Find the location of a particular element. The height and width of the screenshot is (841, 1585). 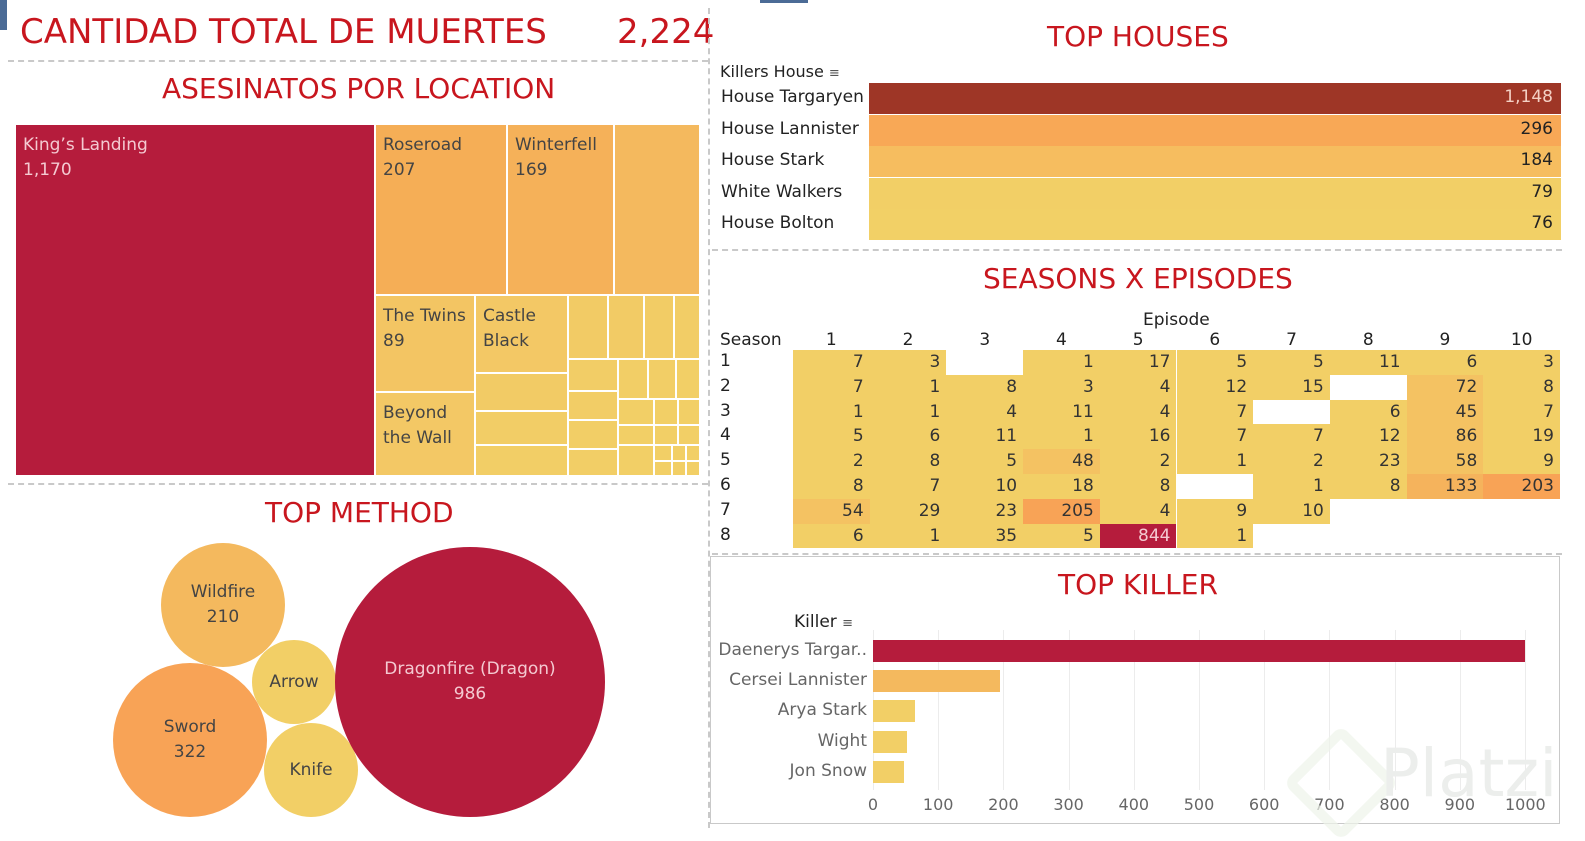

heatmap-cell: 2 is located at coordinates (1291, 461).